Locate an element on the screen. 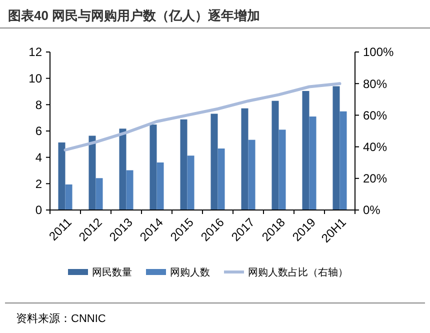  y2-tick-label: 40% is located at coordinates (375, 147).